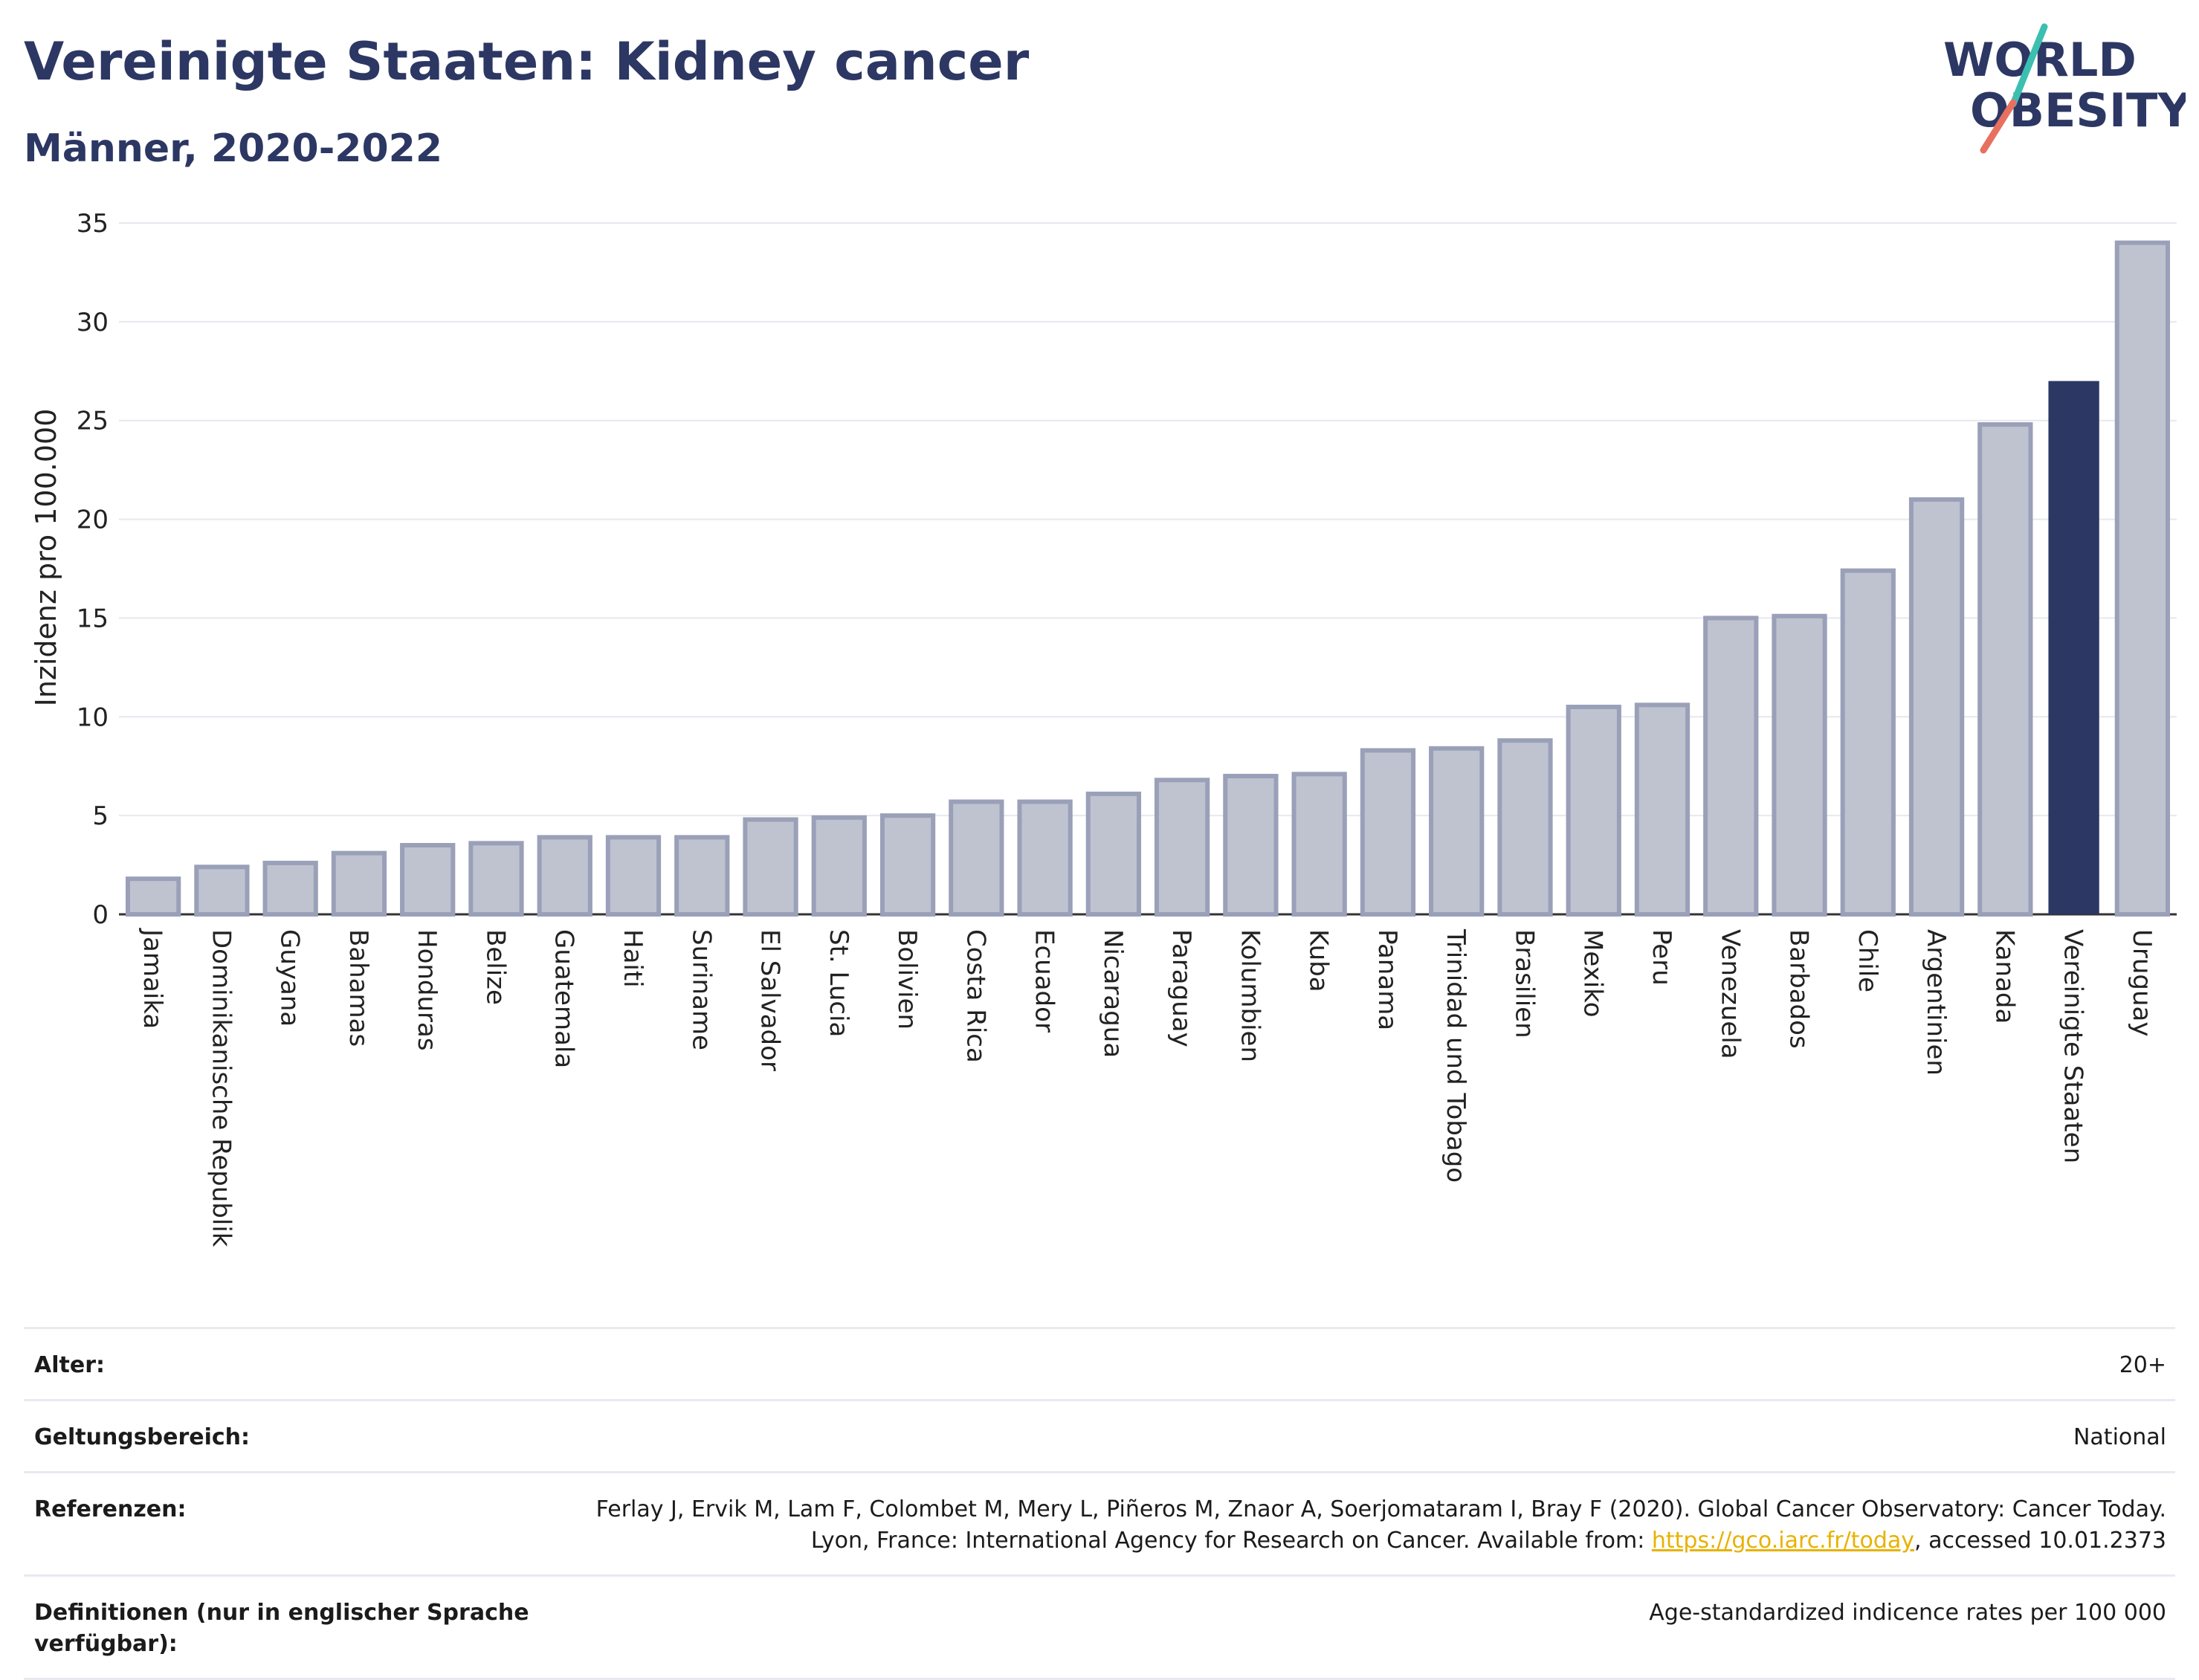 The image size is (2199, 1680). I want to click on meta-key-scope: Geltungsbereich:, so click(142, 1437).